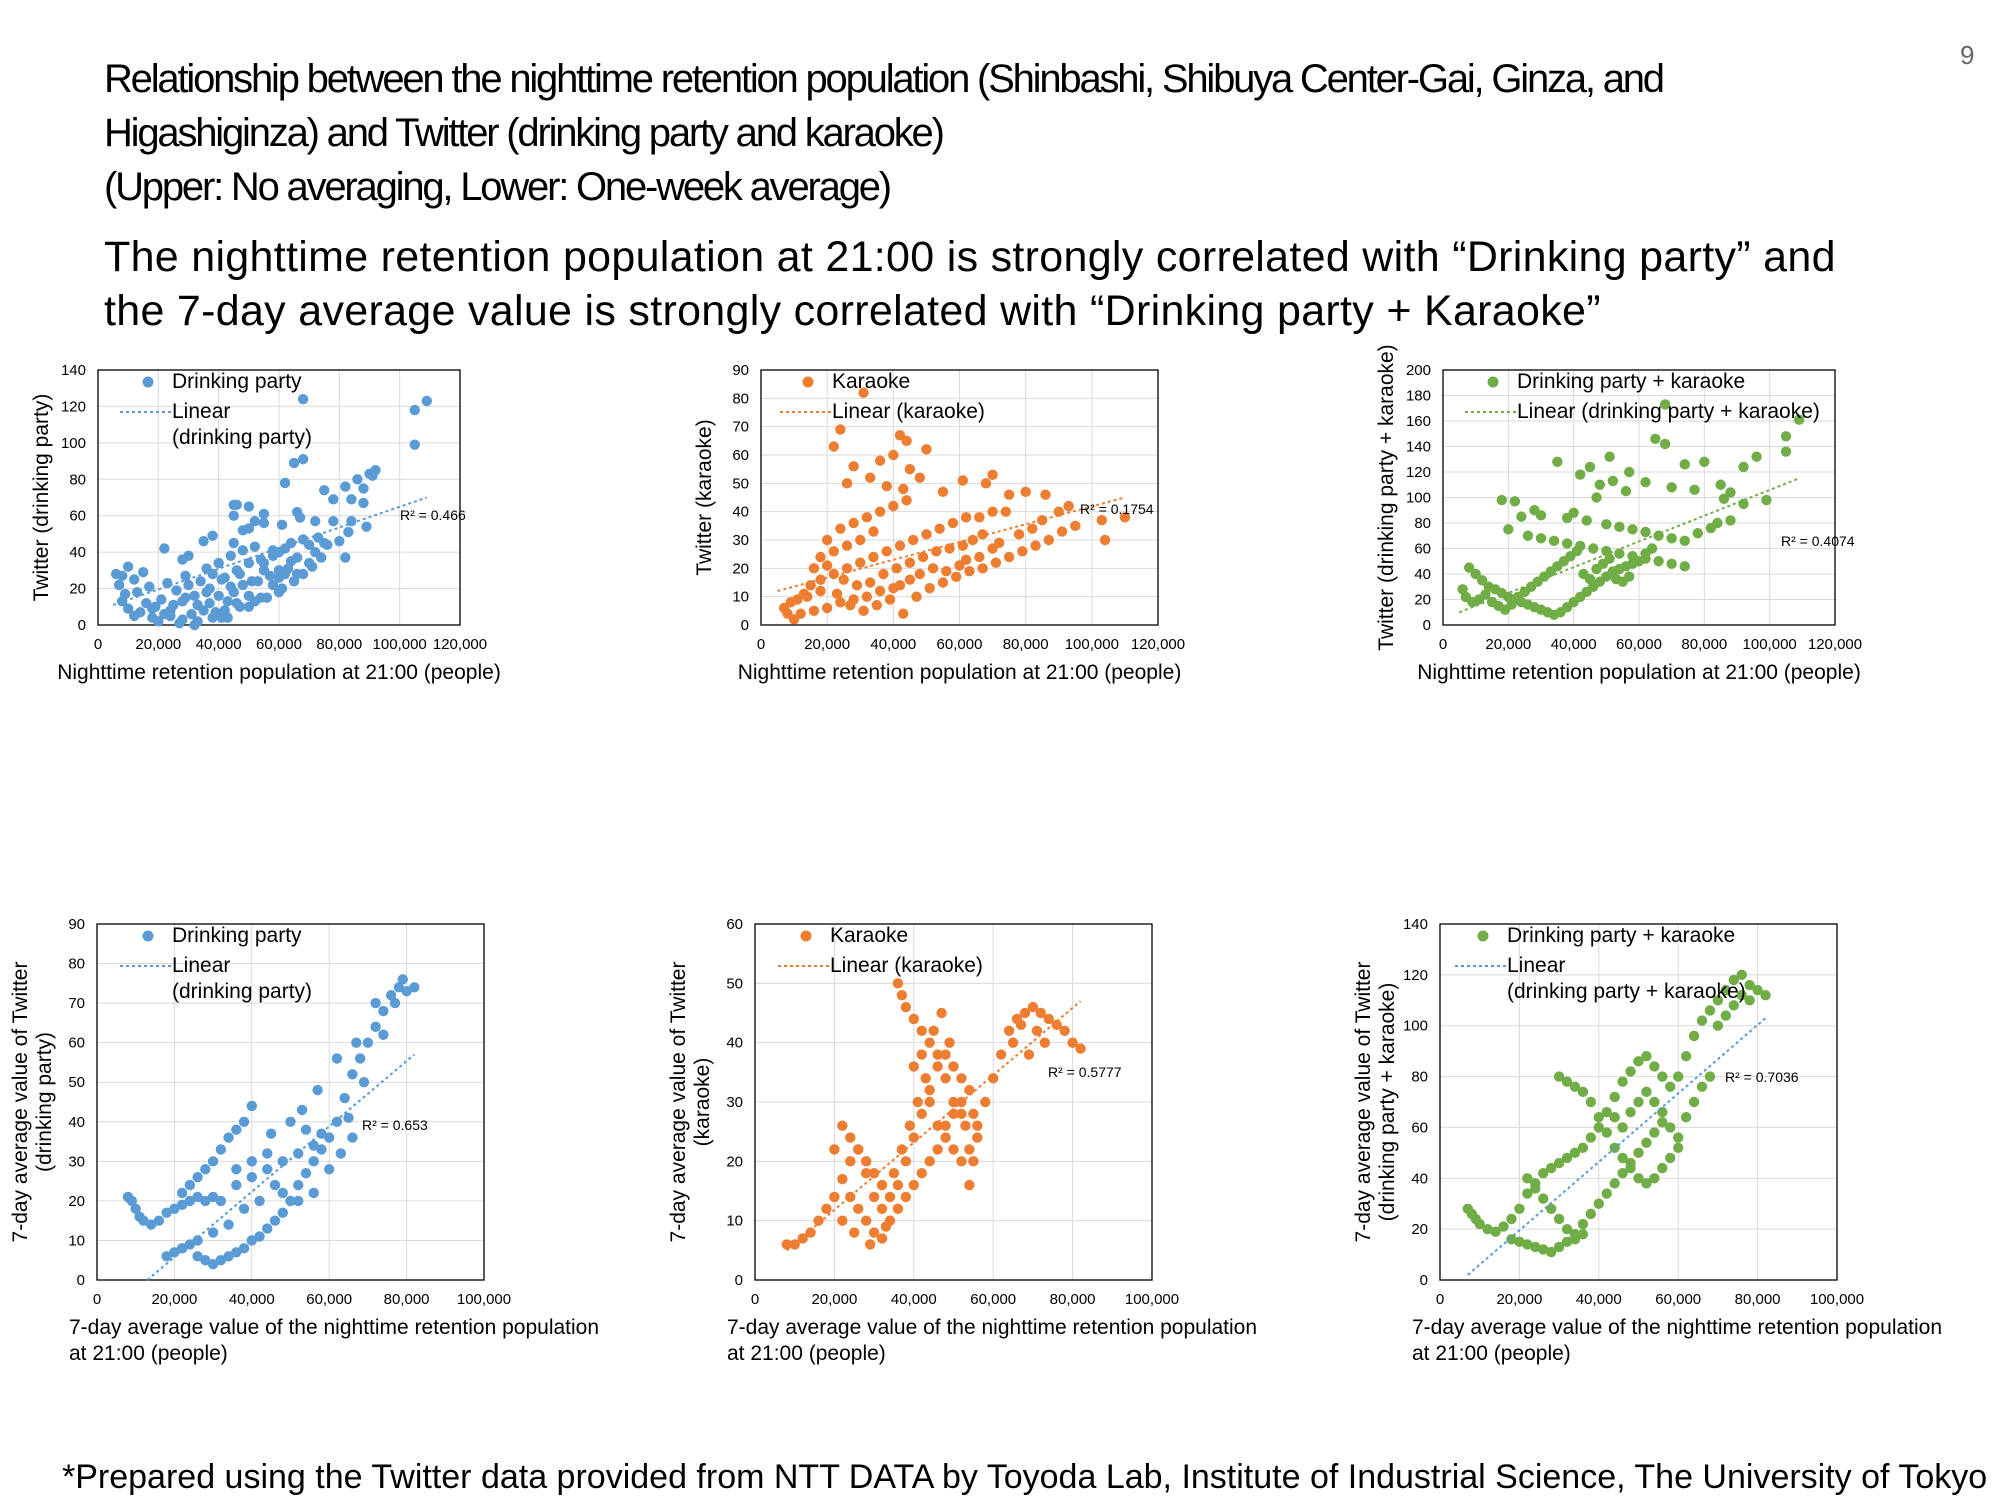  What do you see at coordinates (76, 1003) in the screenshot?
I see `y-tick-label: 70` at bounding box center [76, 1003].